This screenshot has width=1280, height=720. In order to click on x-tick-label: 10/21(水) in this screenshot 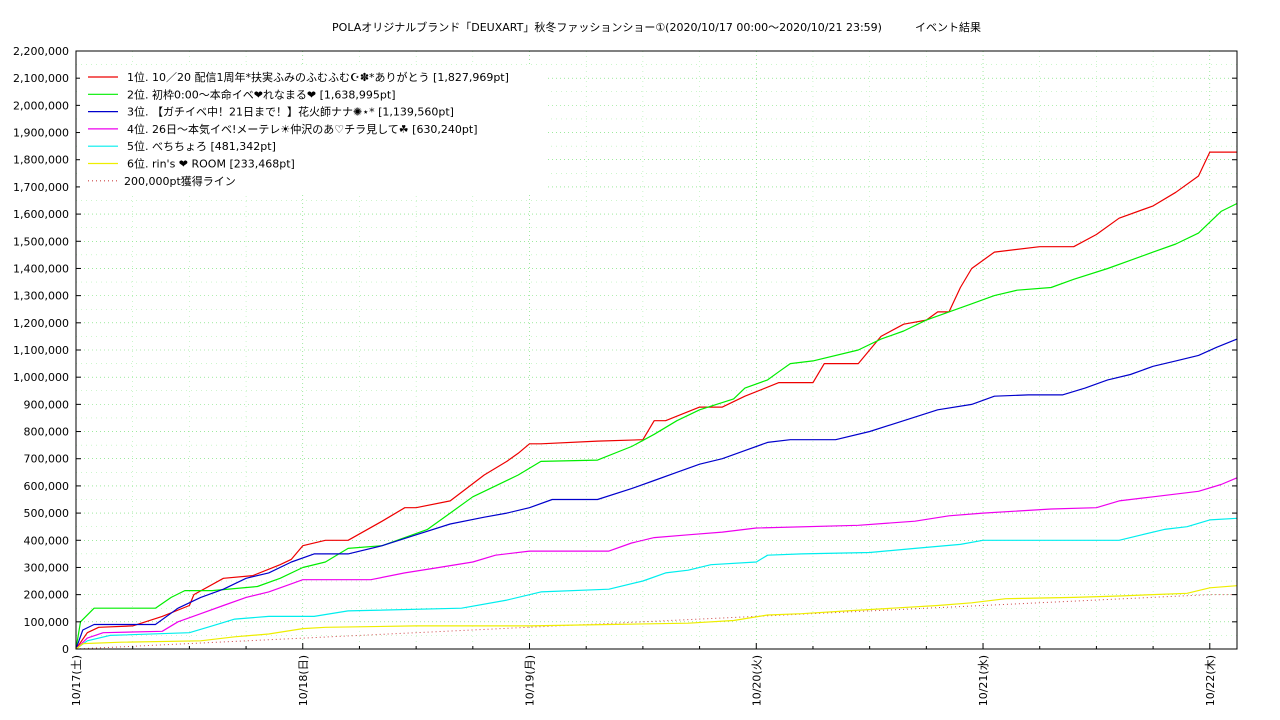, I will do `click(983, 680)`.